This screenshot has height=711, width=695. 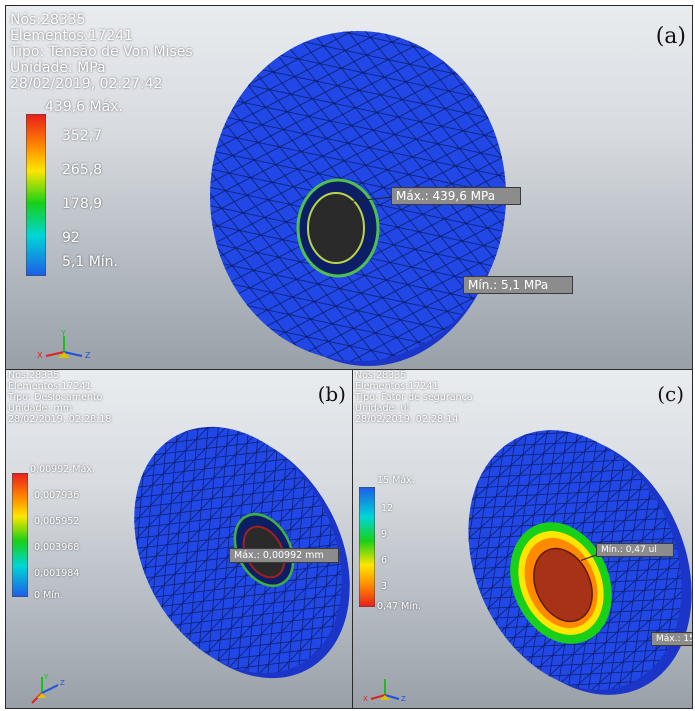 I want to click on legend-label: 0,007936, so click(x=57, y=495).